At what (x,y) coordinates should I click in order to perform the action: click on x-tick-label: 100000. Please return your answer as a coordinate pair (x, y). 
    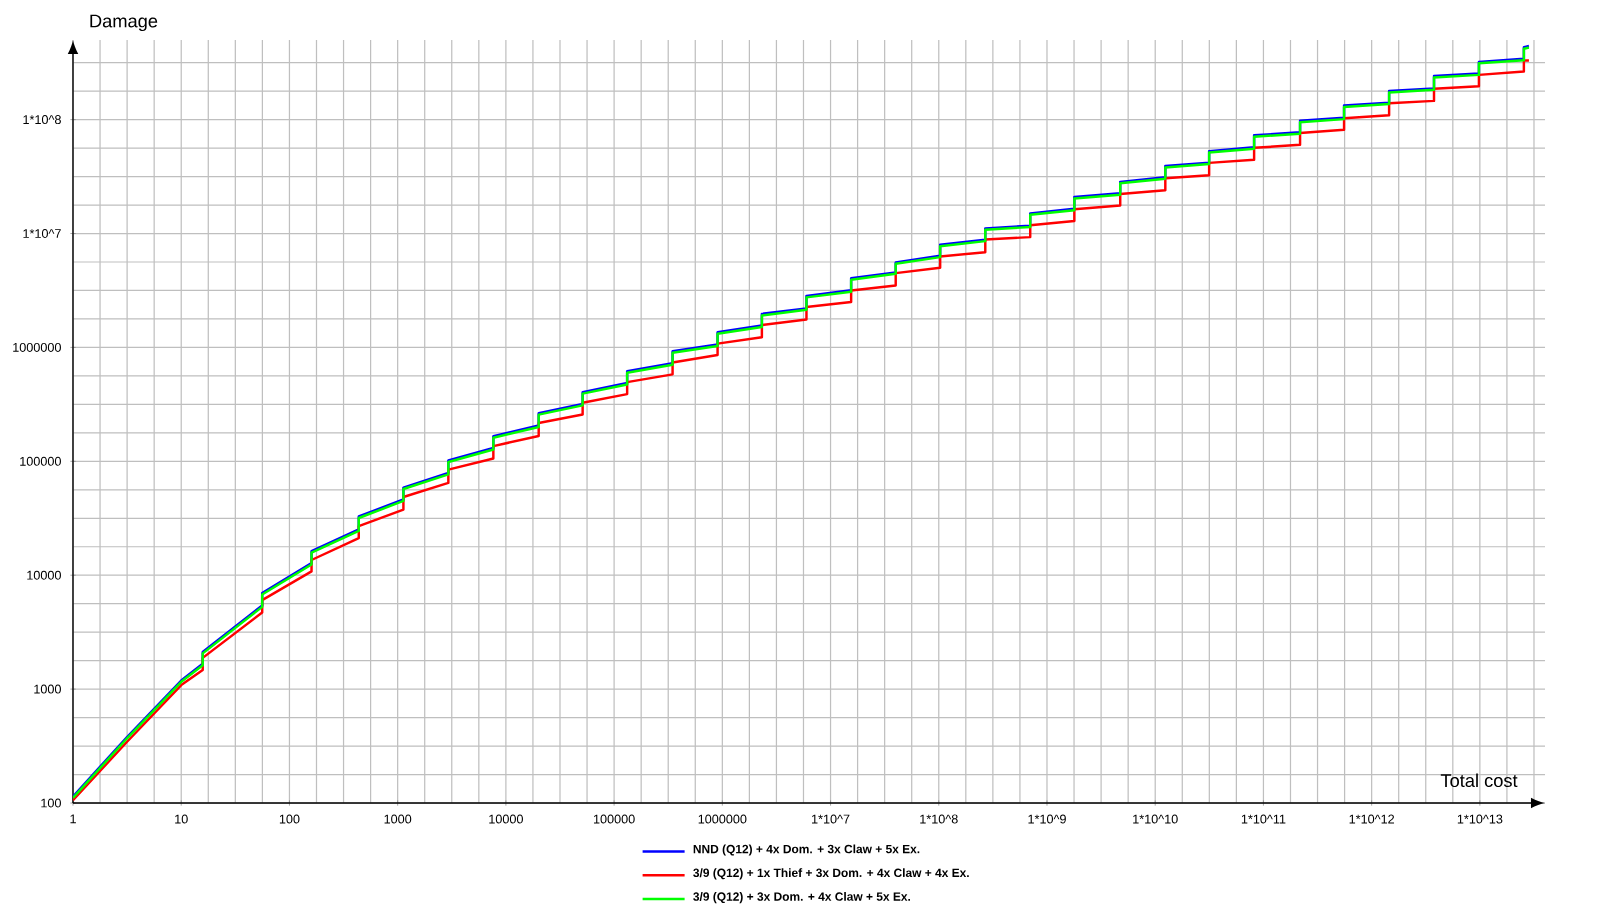
    Looking at the image, I should click on (614, 819).